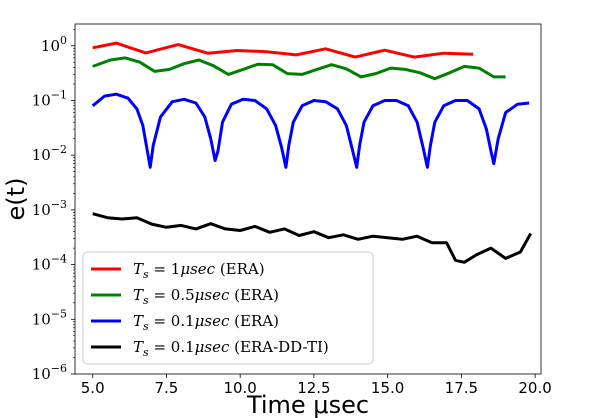 The image size is (598, 418). I want to click on legend-box, so click(228, 308).